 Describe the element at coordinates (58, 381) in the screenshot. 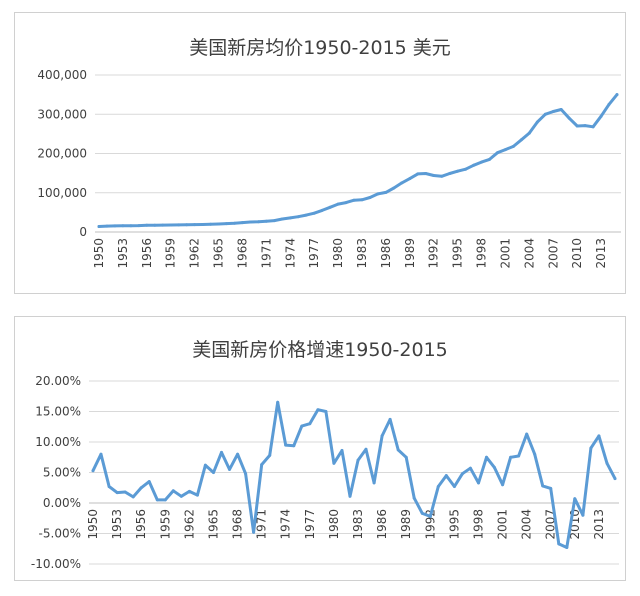

I see `y-tick-label: 20.00%` at that location.